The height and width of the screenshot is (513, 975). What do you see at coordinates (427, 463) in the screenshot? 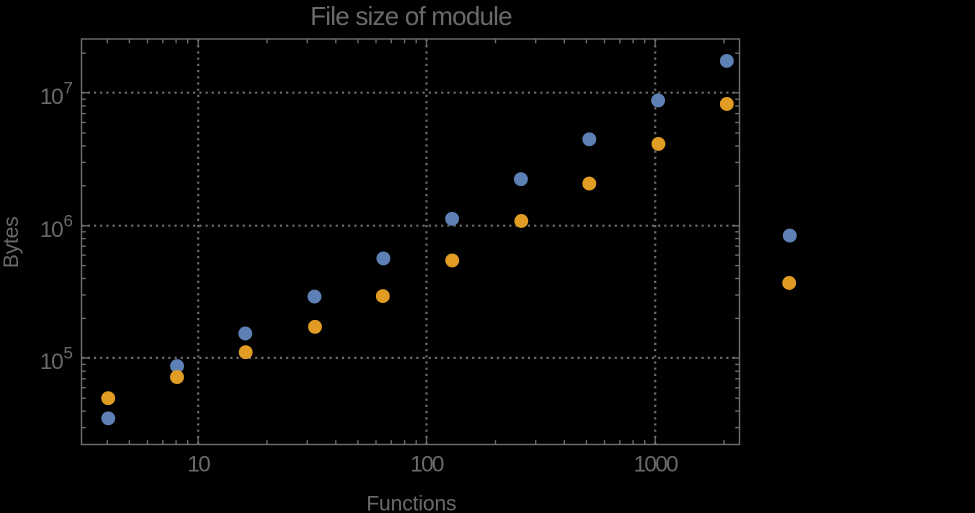
I see `svg-text: 100` at bounding box center [427, 463].